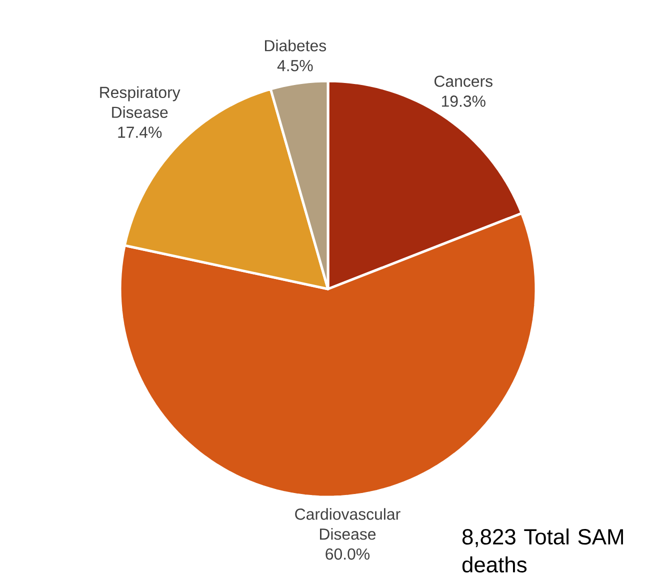 This screenshot has height=578, width=665. What do you see at coordinates (542, 550) in the screenshot?
I see `text: 8,823 Total SAM deaths` at bounding box center [542, 550].